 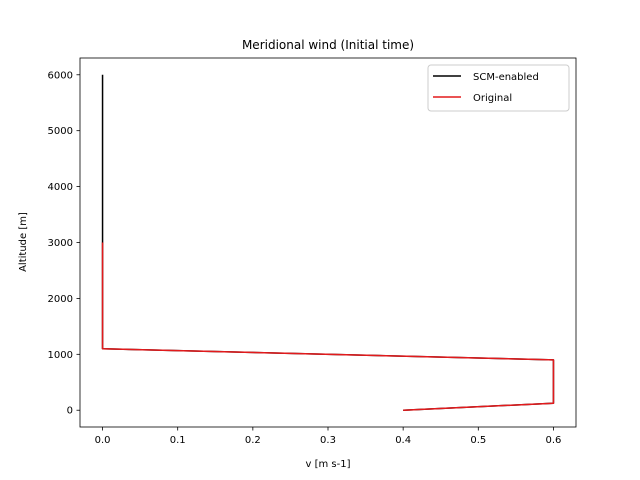 I want to click on x-tick-label: 0.4, so click(x=403, y=440).